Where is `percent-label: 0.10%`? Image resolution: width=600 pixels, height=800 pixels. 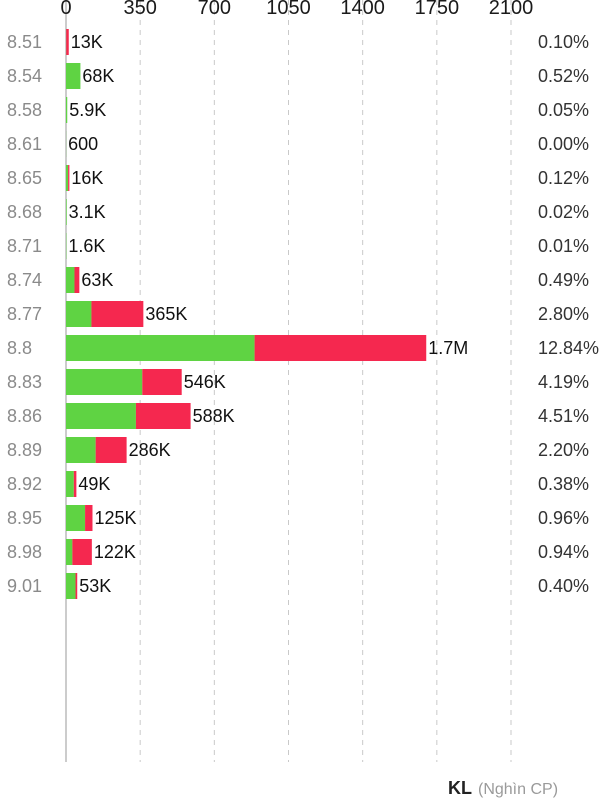
percent-label: 0.10% is located at coordinates (563, 42).